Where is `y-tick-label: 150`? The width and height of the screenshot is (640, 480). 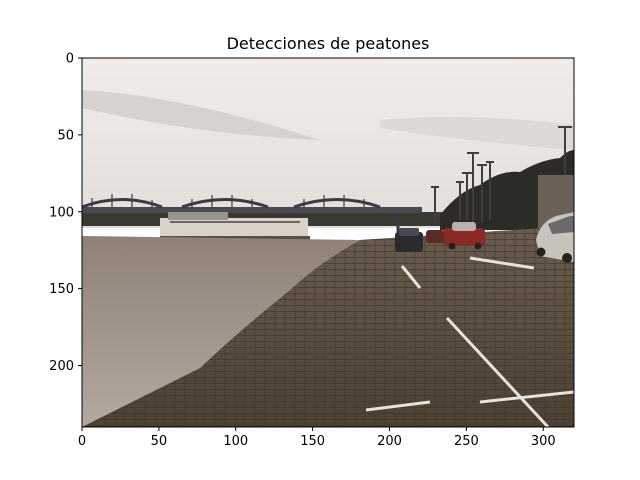
y-tick-label: 150 is located at coordinates (61, 289).